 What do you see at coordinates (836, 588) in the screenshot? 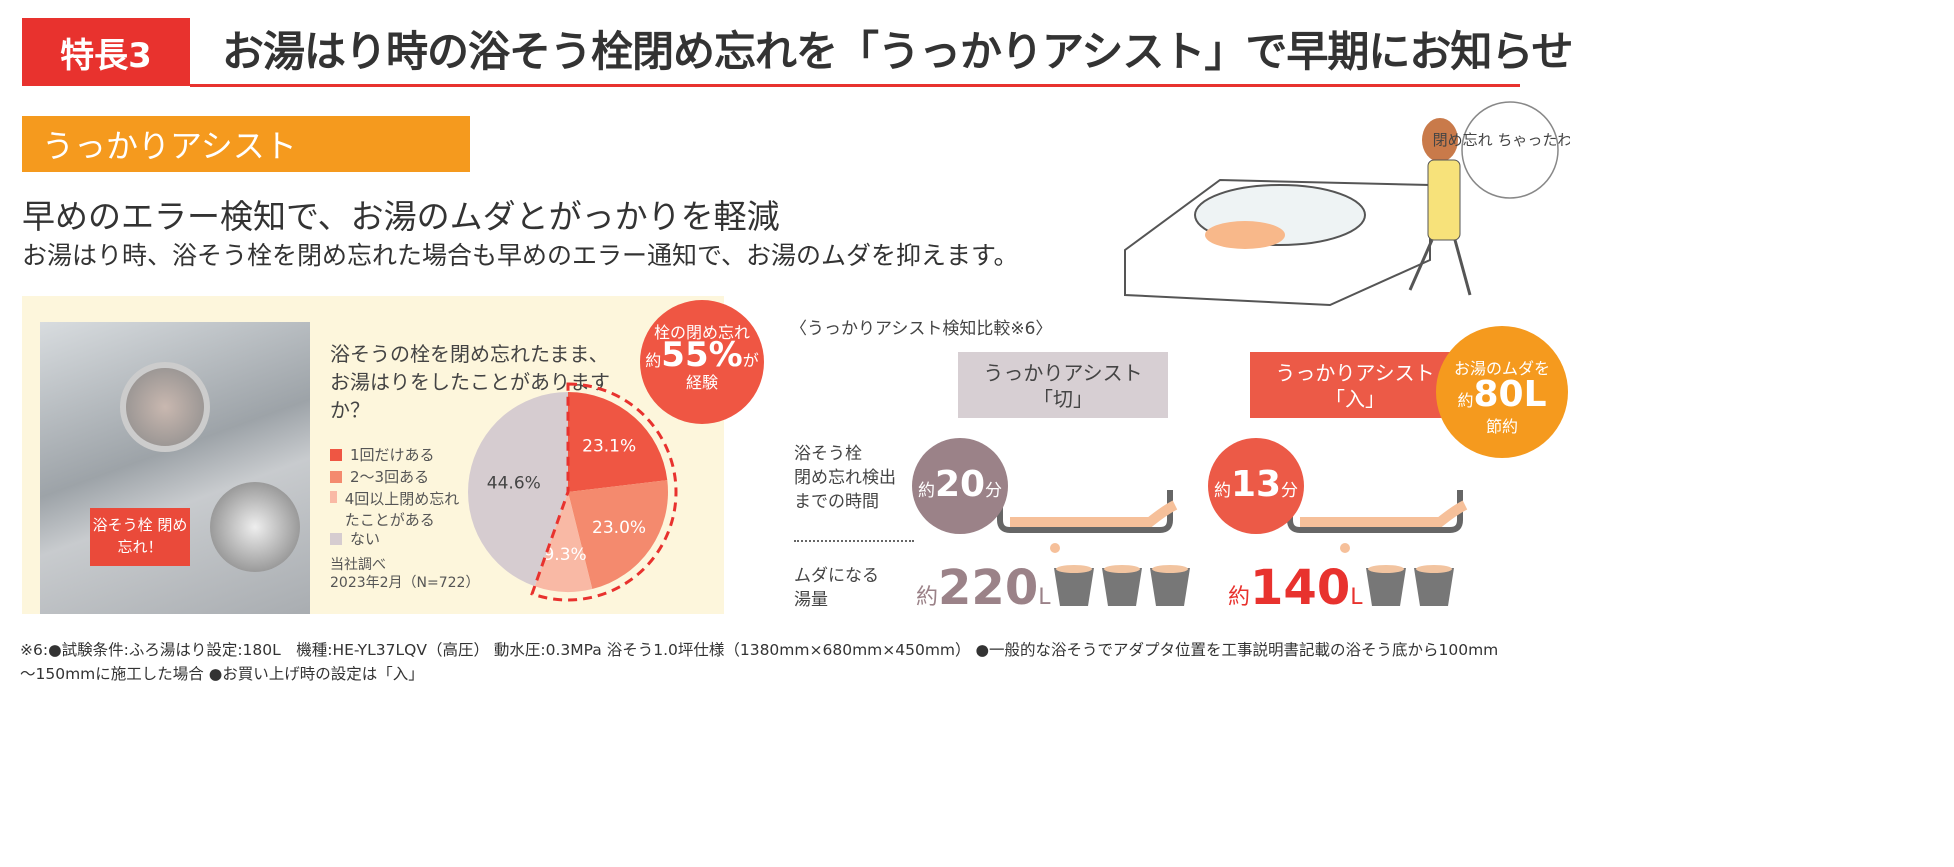
I see `row-label-waste: ムダになる 湯量` at bounding box center [836, 588].